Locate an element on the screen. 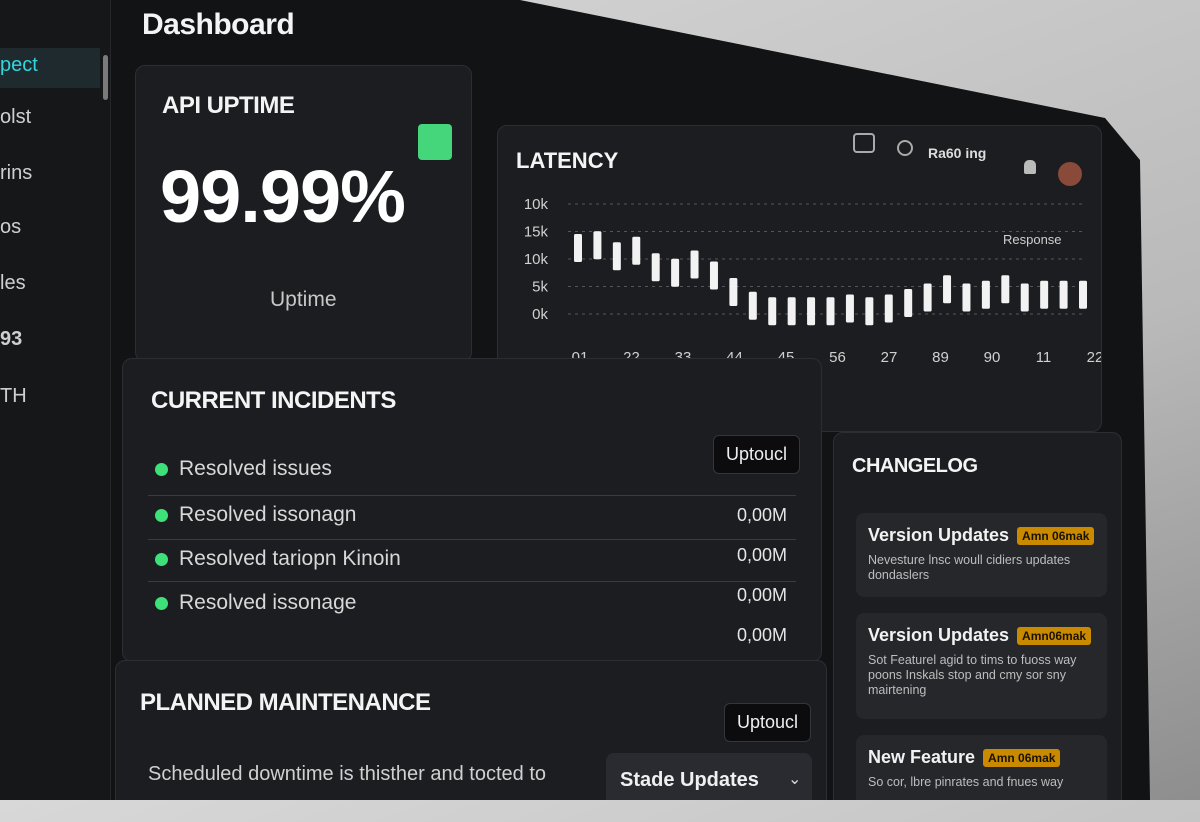  sidebar-item: olst is located at coordinates (16, 117).